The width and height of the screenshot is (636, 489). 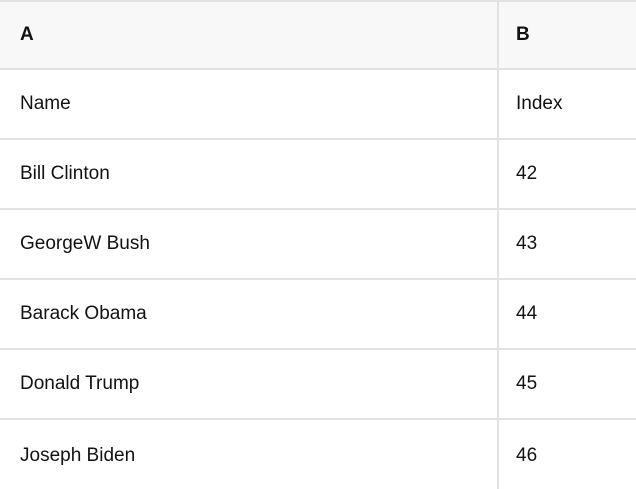 What do you see at coordinates (527, 243) in the screenshot?
I see `cell-index-text: 43` at bounding box center [527, 243].